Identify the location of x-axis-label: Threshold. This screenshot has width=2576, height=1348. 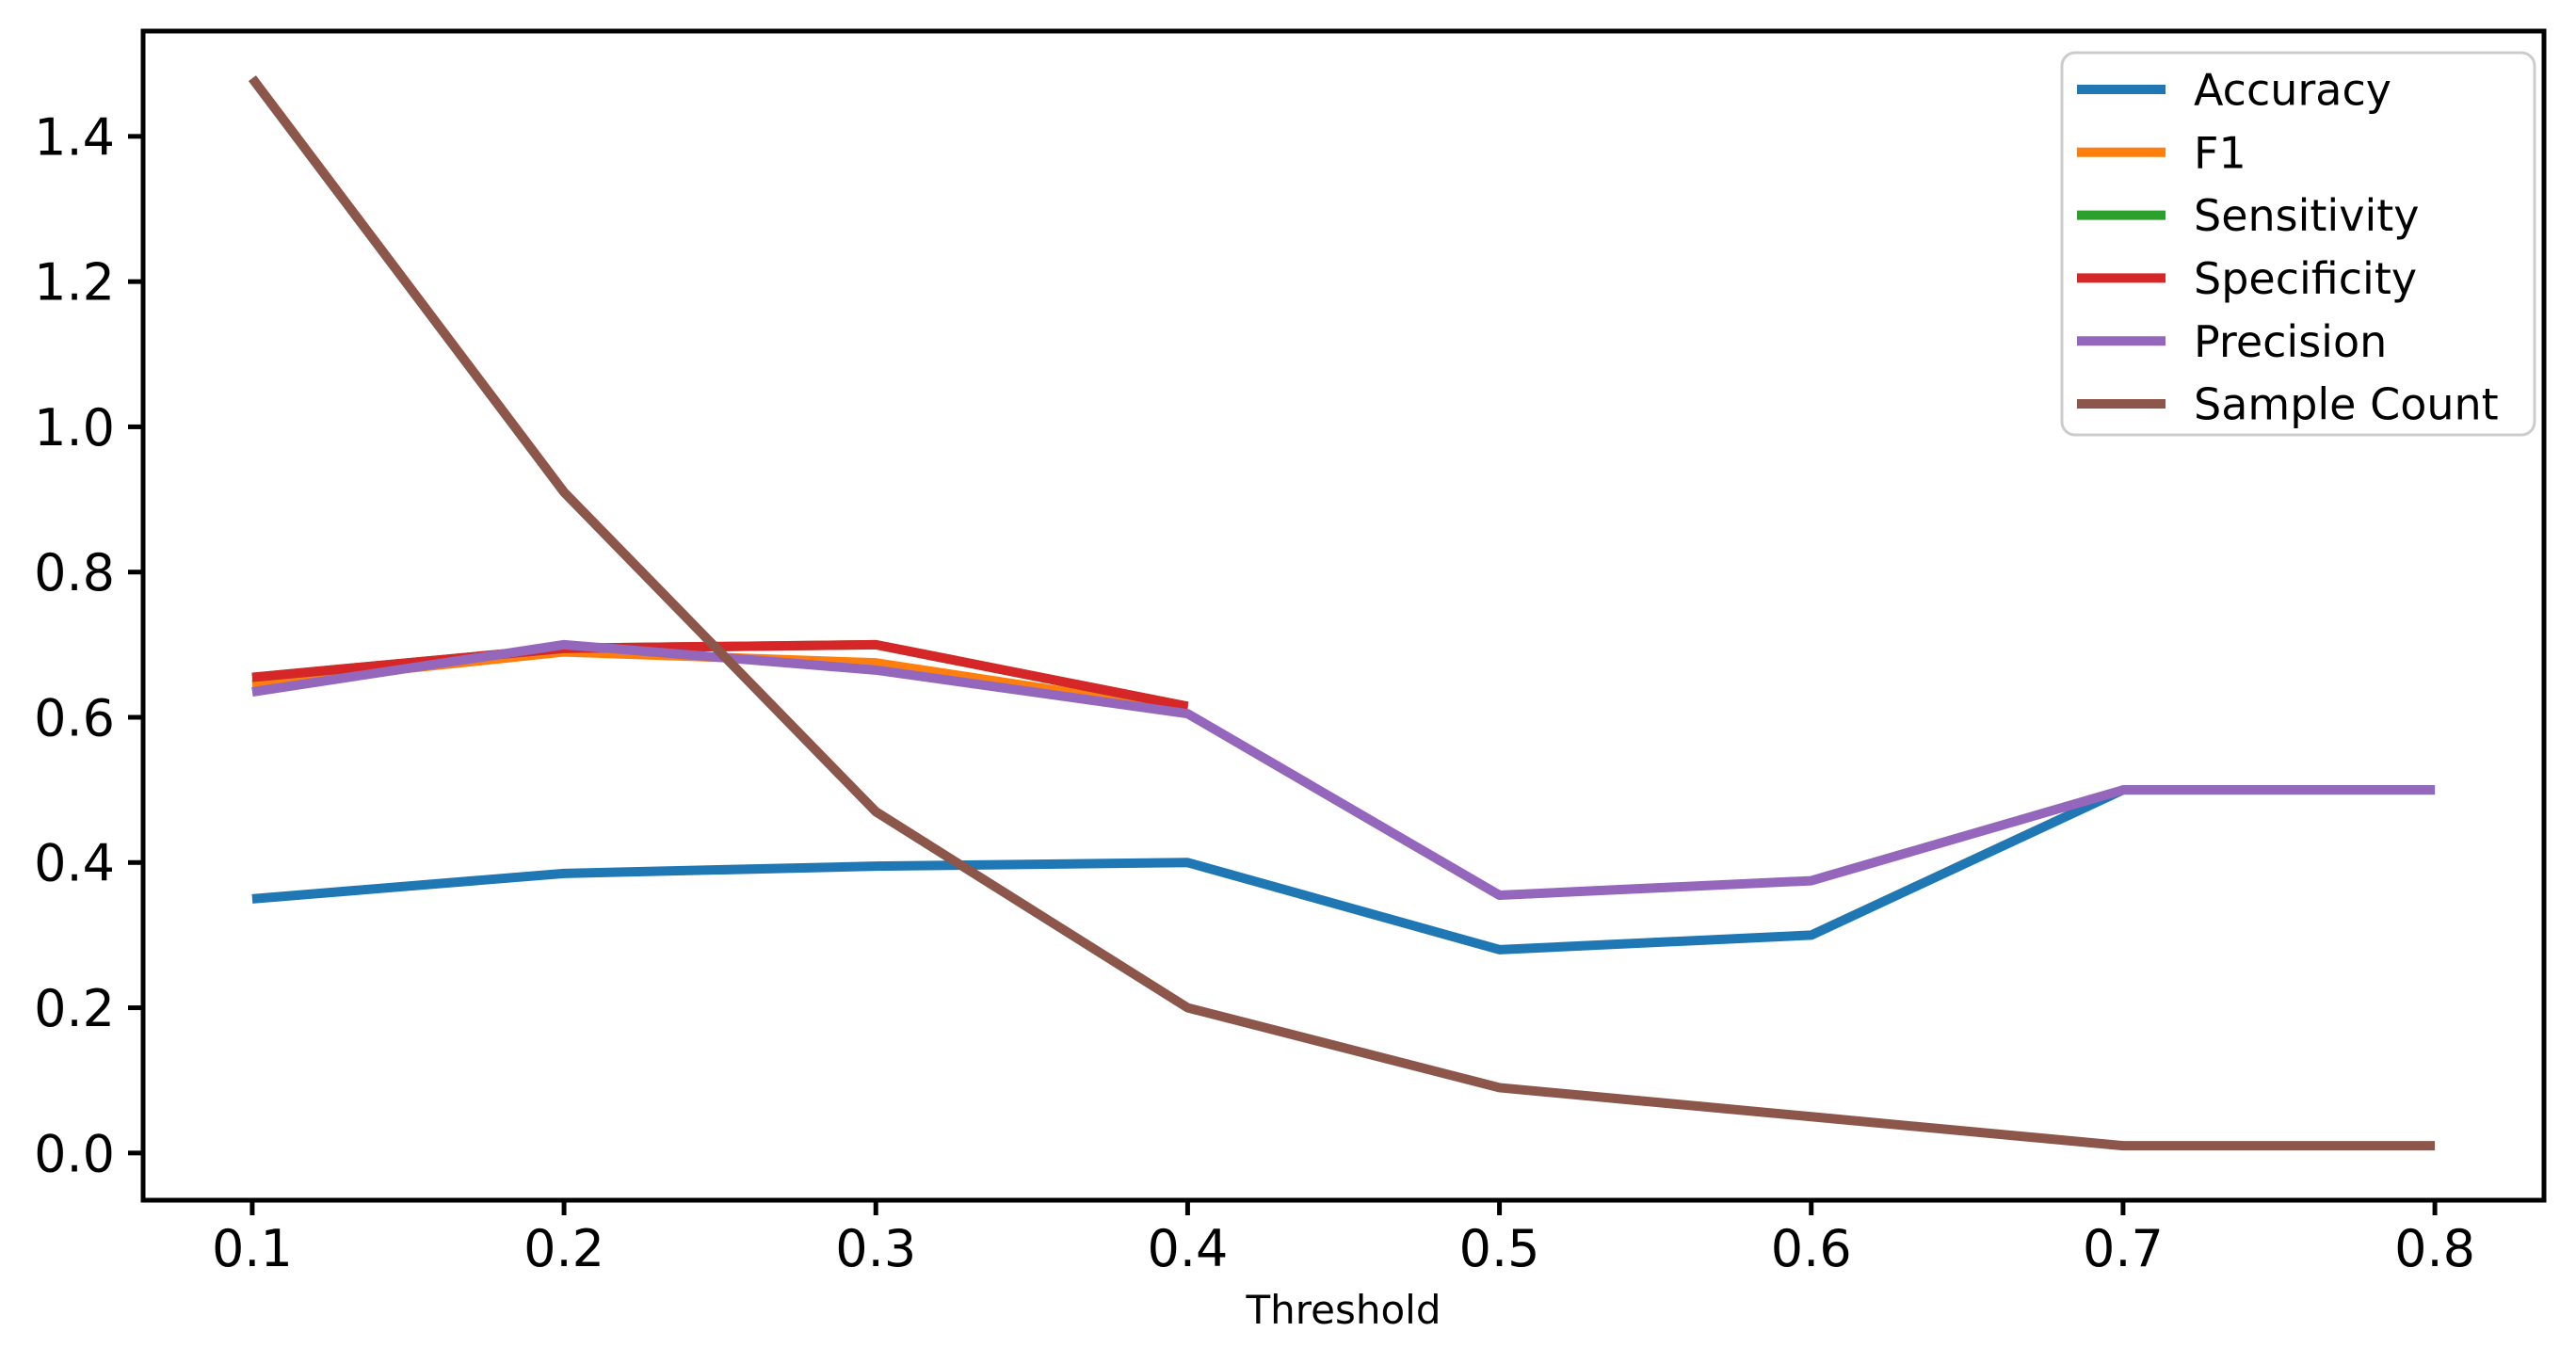
(1343, 1310).